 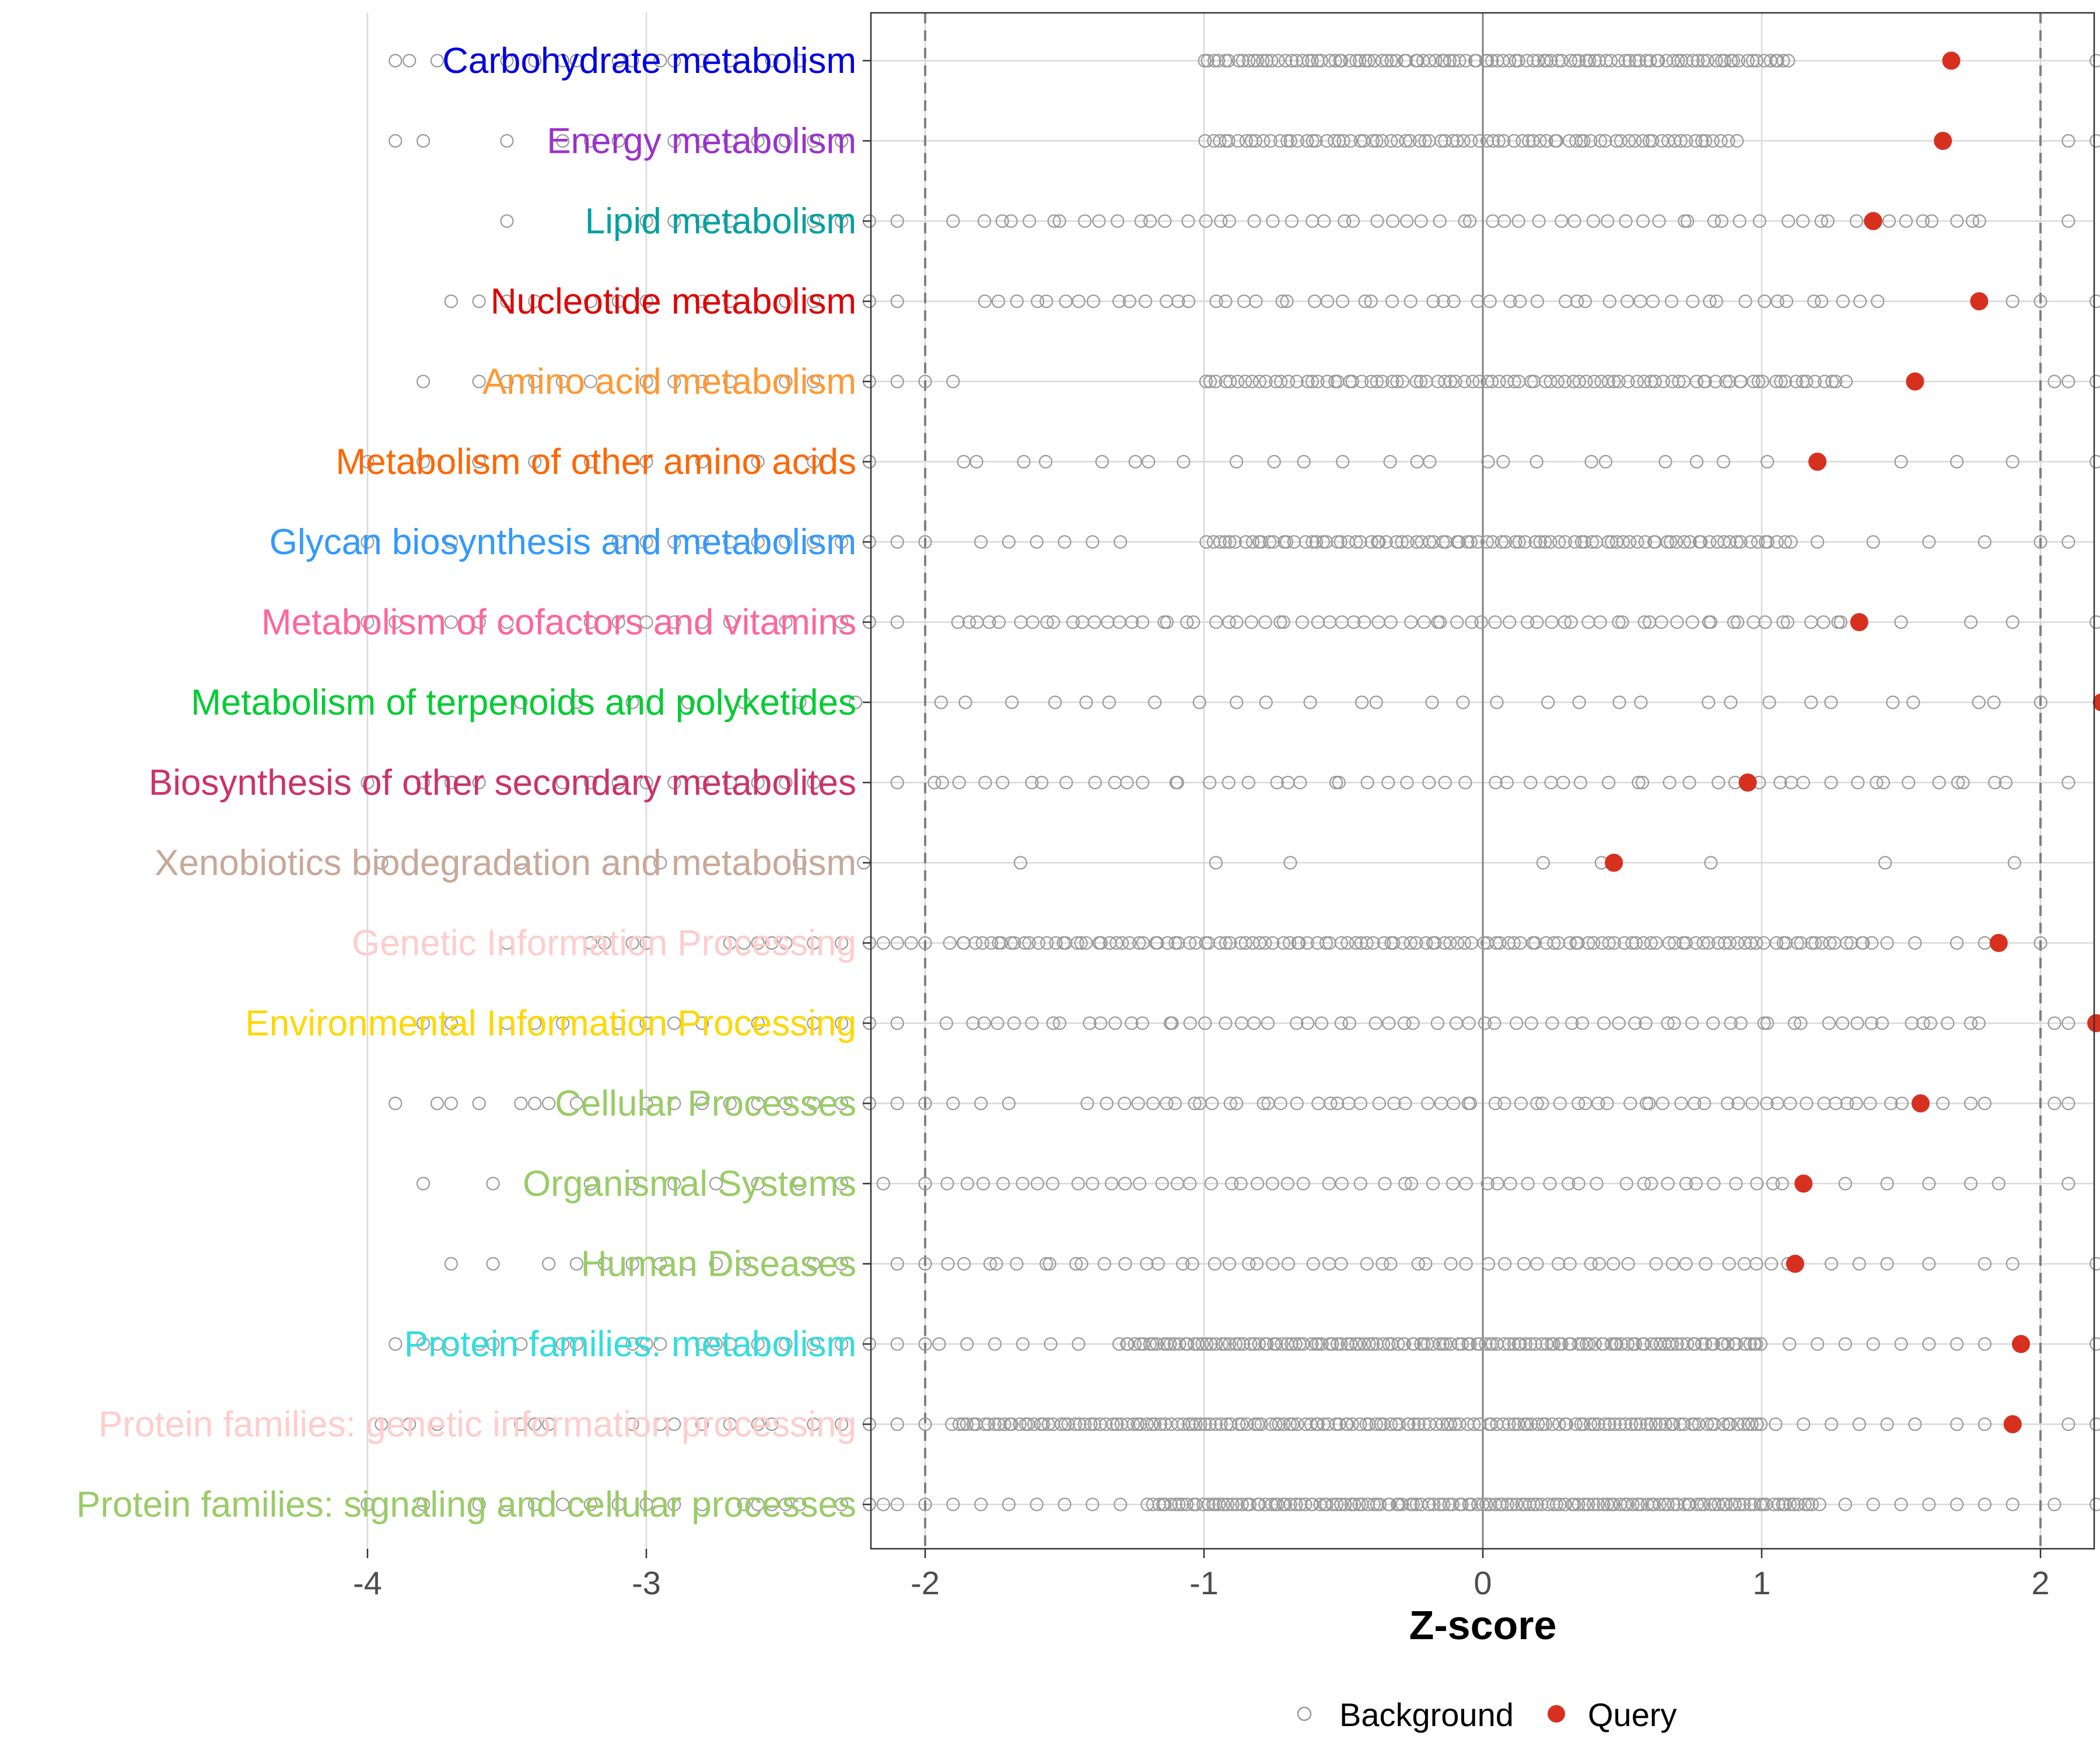 What do you see at coordinates (1204, 1582) in the screenshot?
I see `x-tick-label: -1` at bounding box center [1204, 1582].